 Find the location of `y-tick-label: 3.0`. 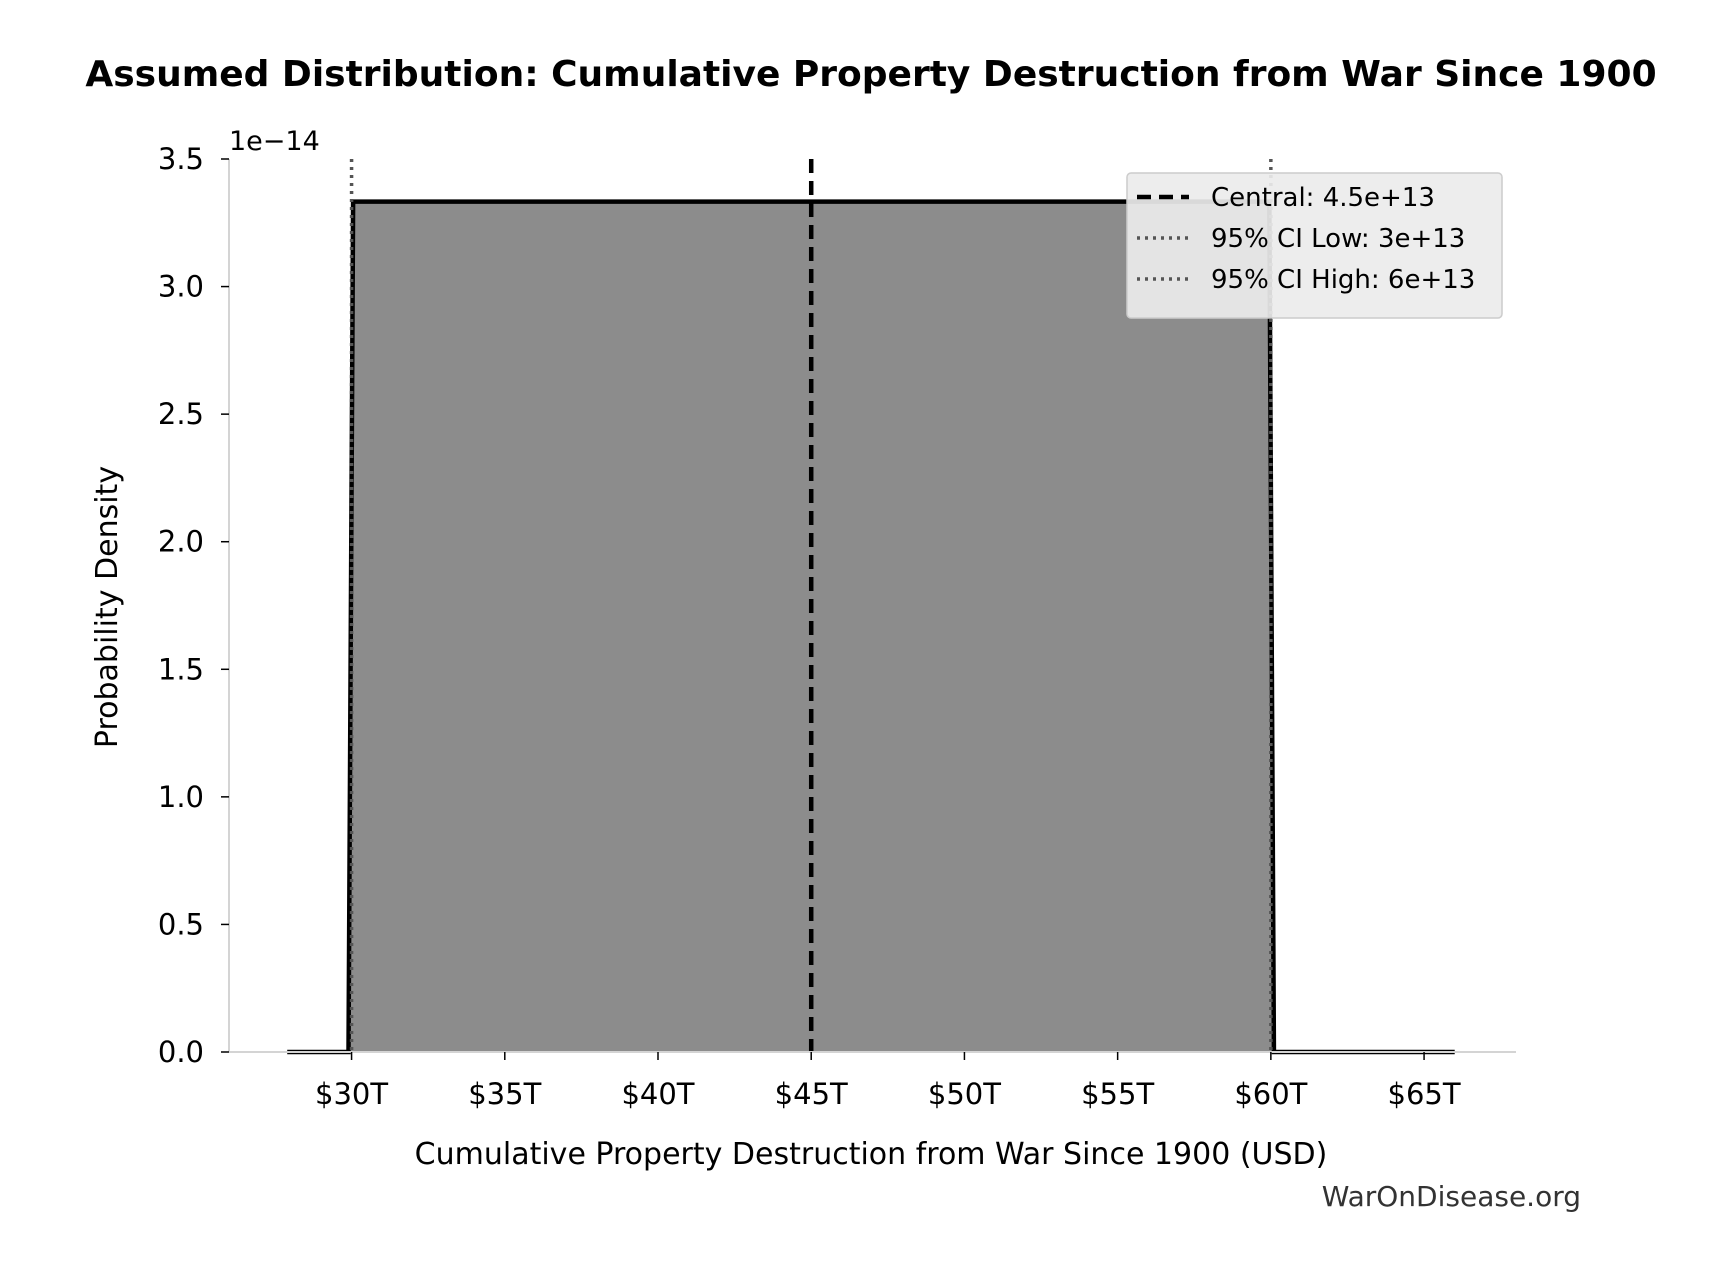

y-tick-label: 3.0 is located at coordinates (181, 287).